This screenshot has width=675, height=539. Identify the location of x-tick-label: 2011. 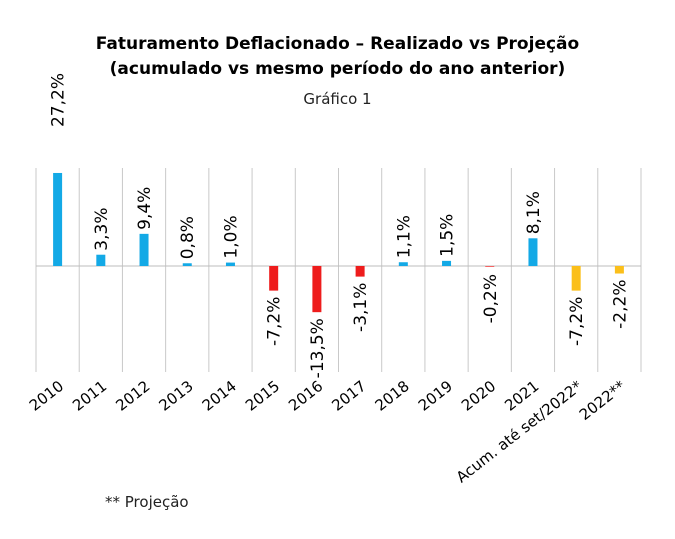
(89, 396).